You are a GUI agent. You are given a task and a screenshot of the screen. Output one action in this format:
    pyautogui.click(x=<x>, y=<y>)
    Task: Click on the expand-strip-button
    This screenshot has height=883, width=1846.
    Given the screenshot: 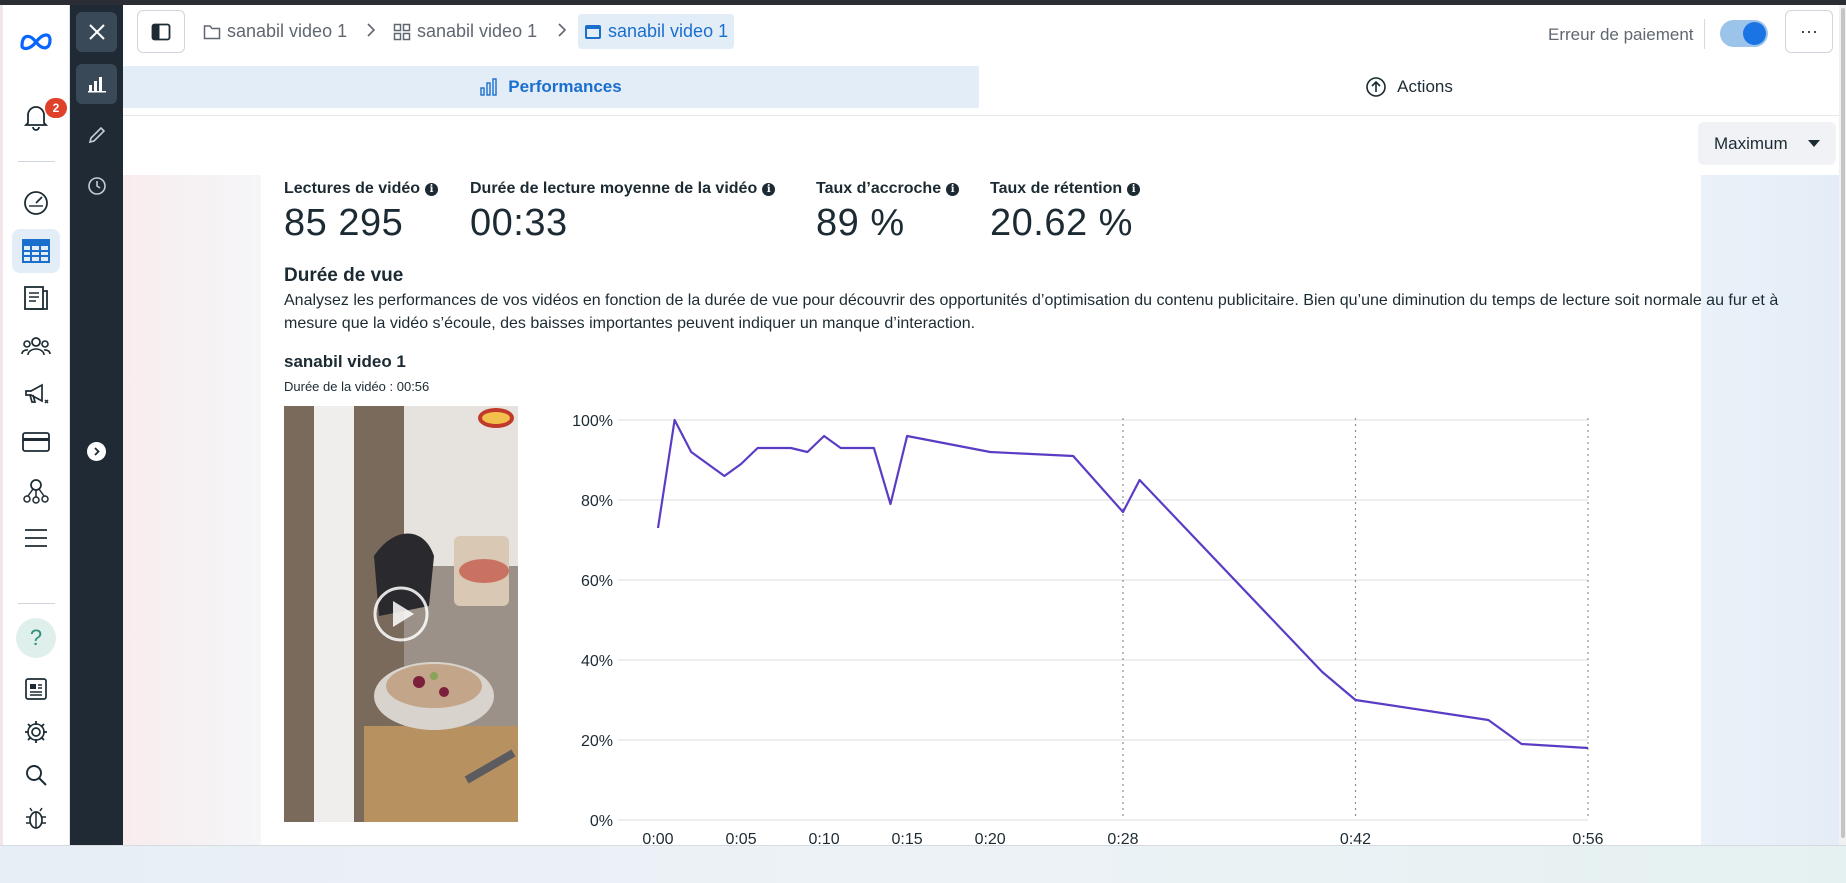 What is the action you would take?
    pyautogui.click(x=96, y=451)
    